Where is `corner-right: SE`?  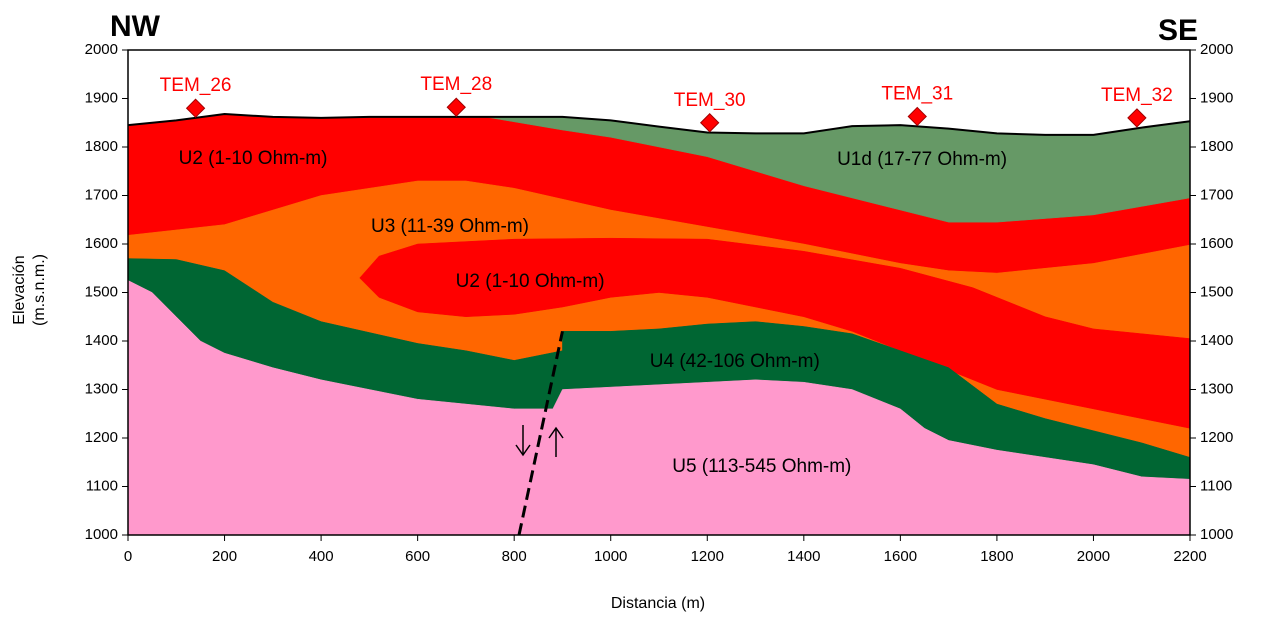 corner-right: SE is located at coordinates (1178, 30).